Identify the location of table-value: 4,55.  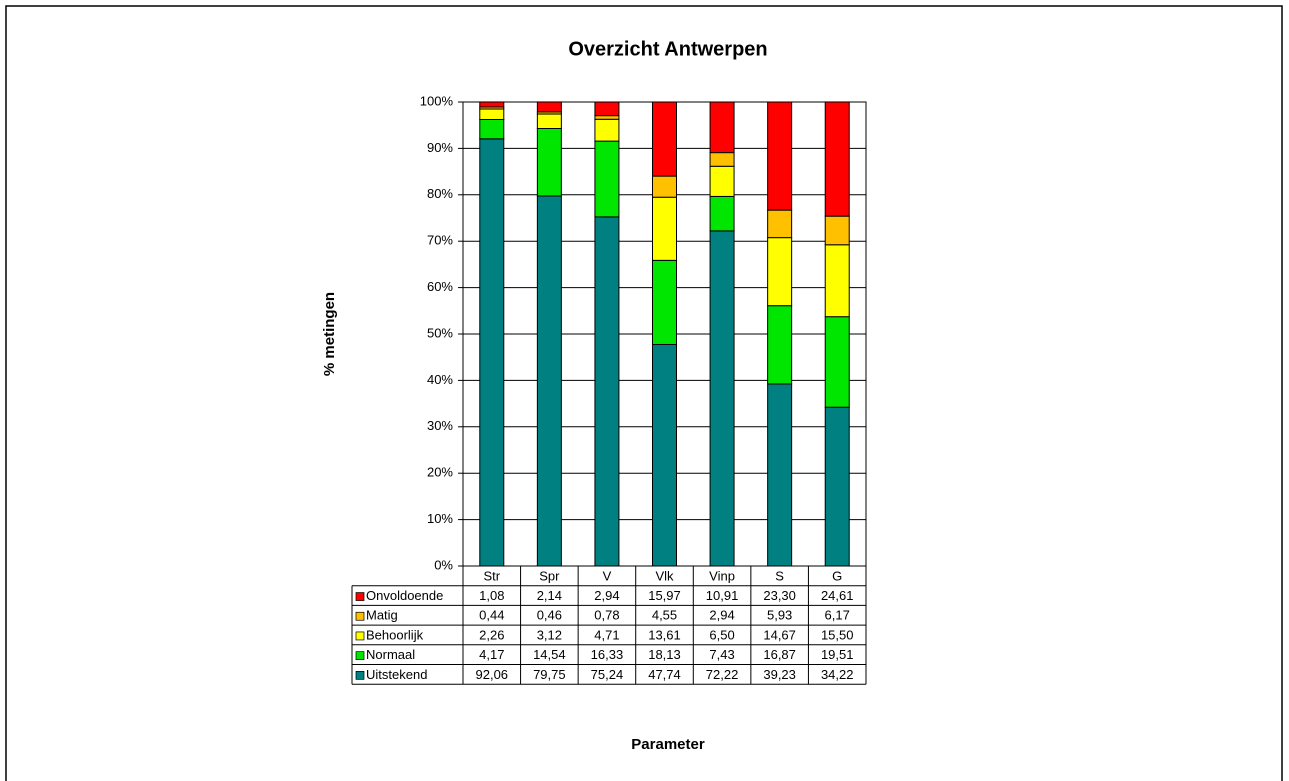
(664, 615).